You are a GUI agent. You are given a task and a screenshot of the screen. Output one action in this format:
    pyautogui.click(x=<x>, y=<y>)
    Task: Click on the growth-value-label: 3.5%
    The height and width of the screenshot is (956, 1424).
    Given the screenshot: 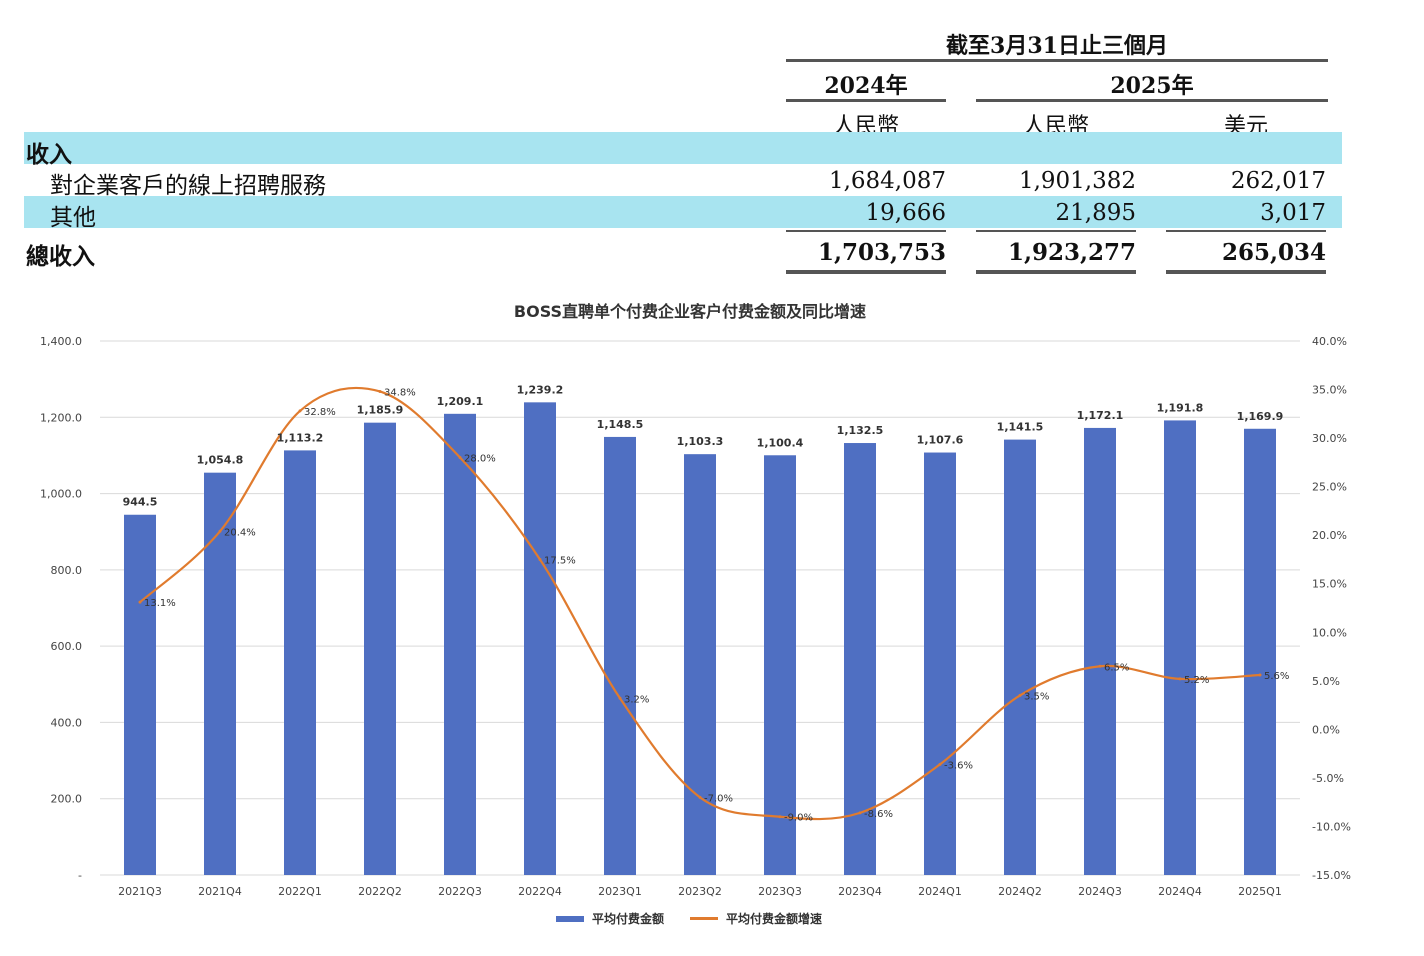 What is the action you would take?
    pyautogui.click(x=1036, y=696)
    